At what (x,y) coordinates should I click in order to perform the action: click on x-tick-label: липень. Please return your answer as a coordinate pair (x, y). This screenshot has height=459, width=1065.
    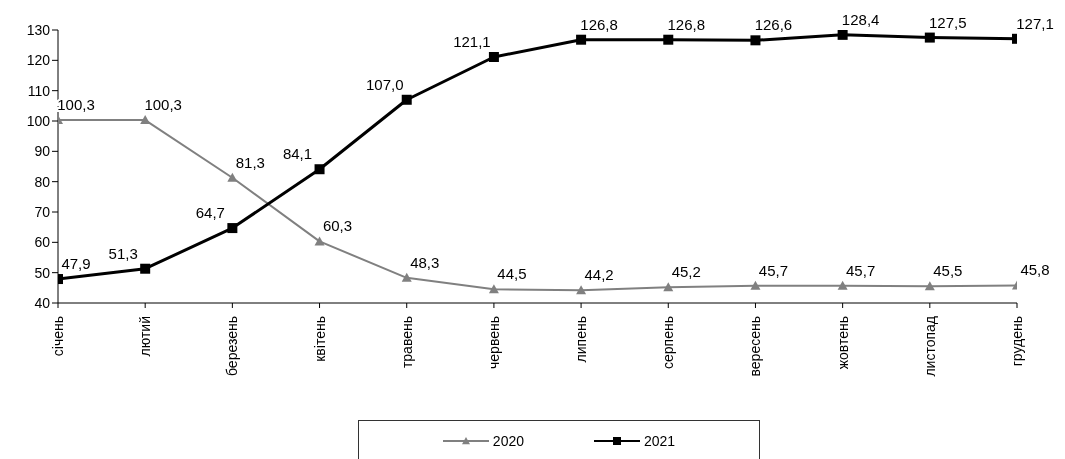
    Looking at the image, I should click on (581, 339).